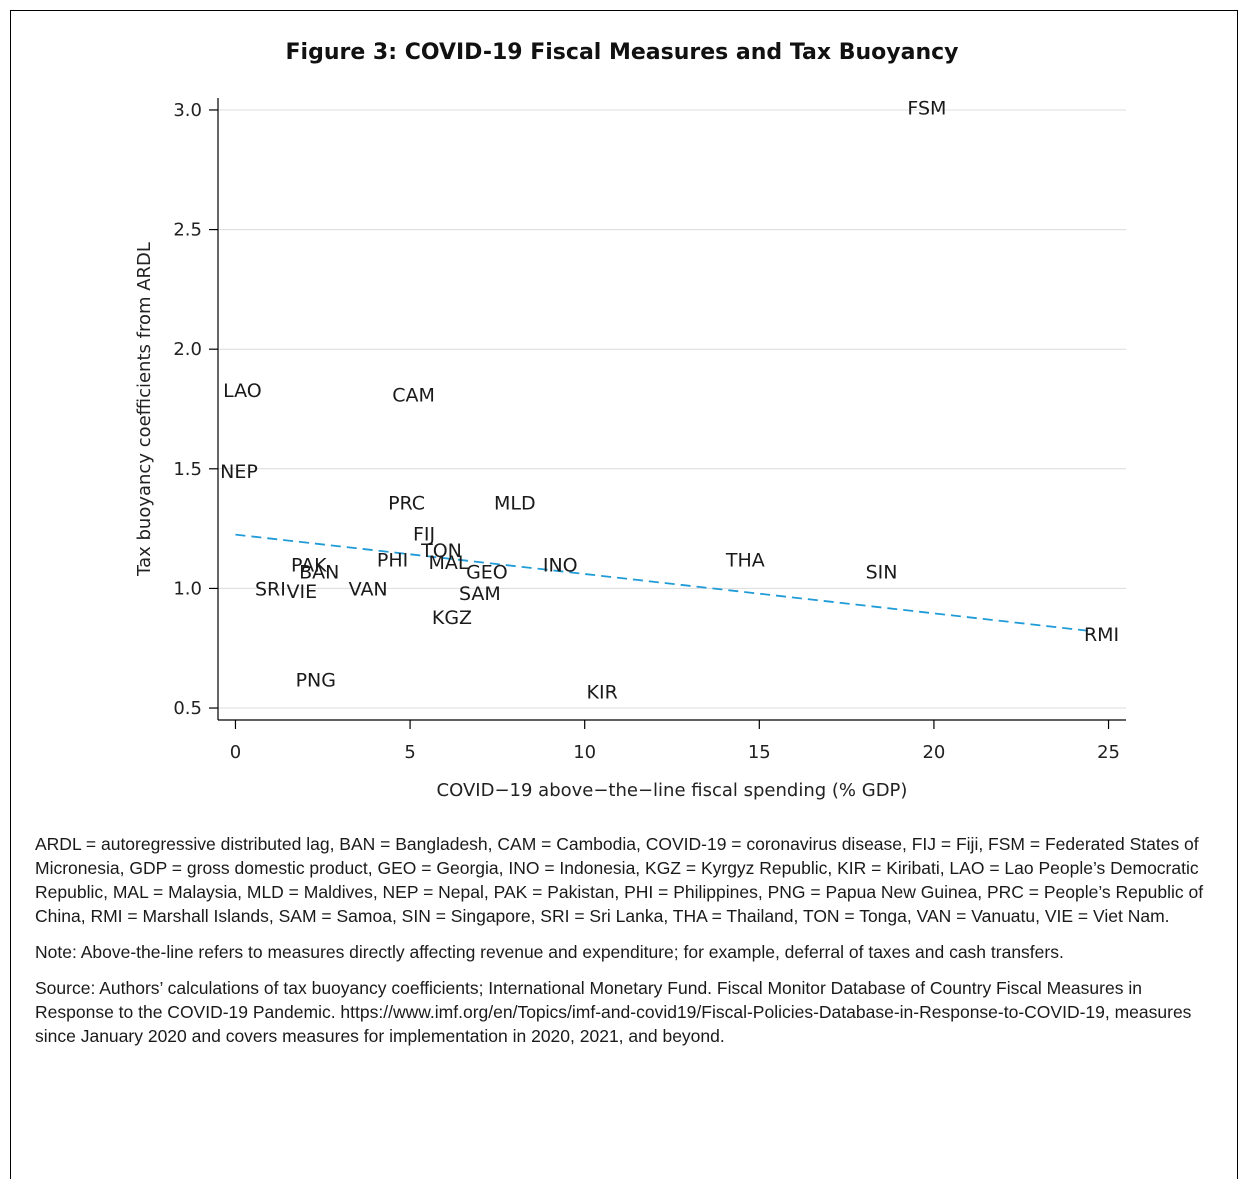  What do you see at coordinates (409, 752) in the screenshot?
I see `x-tick-label: 5` at bounding box center [409, 752].